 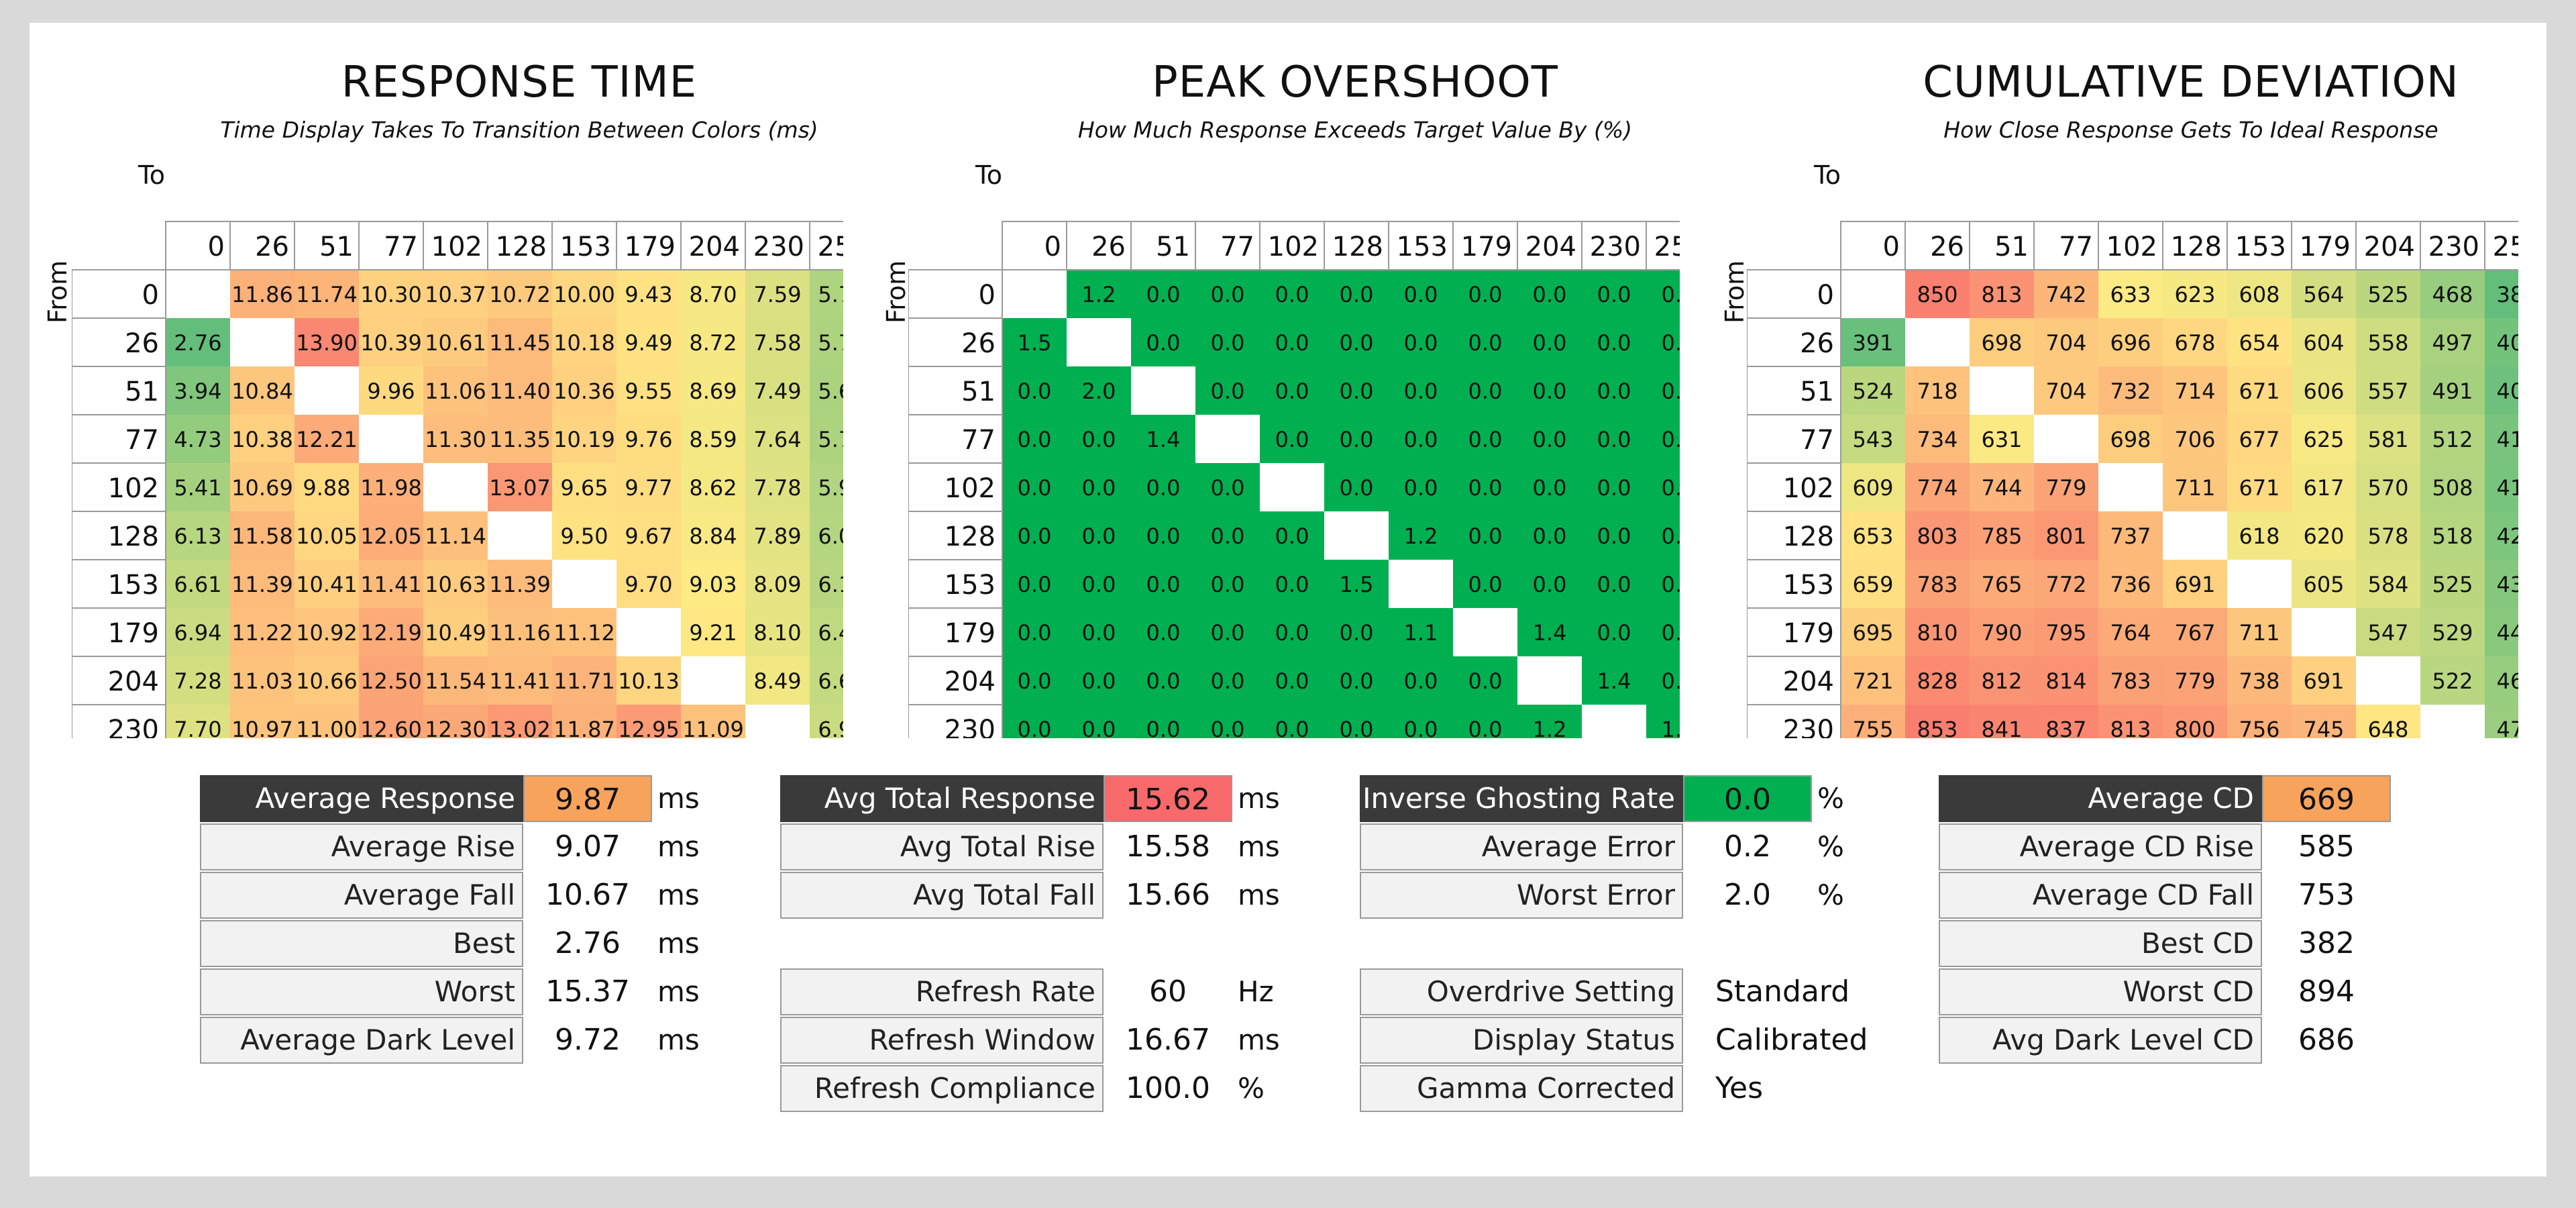 I want to click on heatmap-cell-value: 9.76, so click(x=648, y=439).